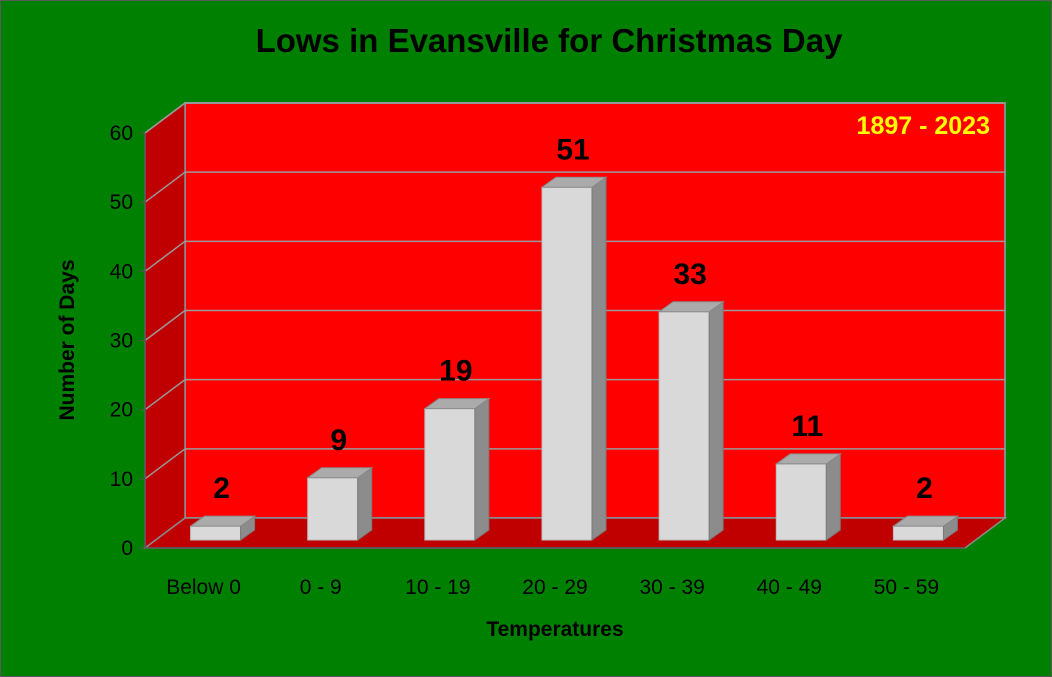  I want to click on bar-data-label: 9, so click(338, 440).